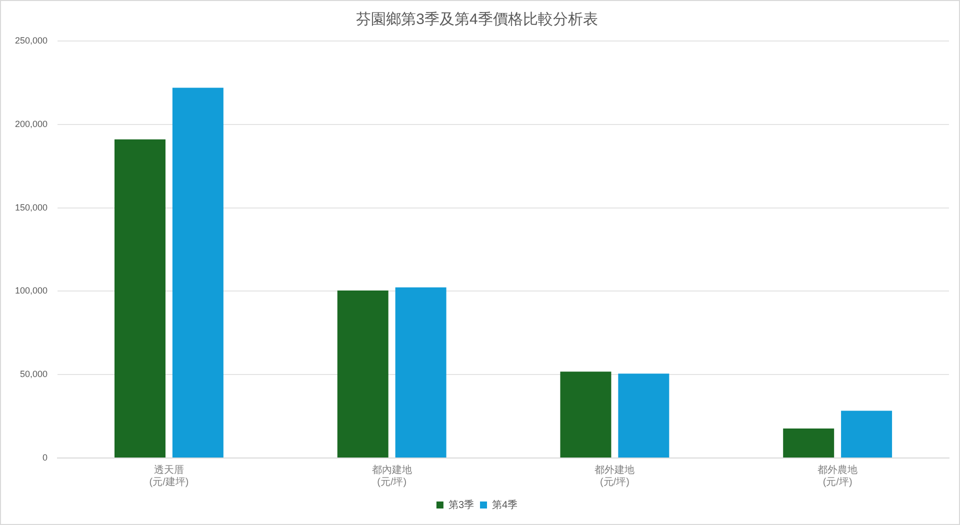 Image resolution: width=960 pixels, height=525 pixels. Describe the element at coordinates (31, 40) in the screenshot. I see `y-tick-label: 250,000` at that location.